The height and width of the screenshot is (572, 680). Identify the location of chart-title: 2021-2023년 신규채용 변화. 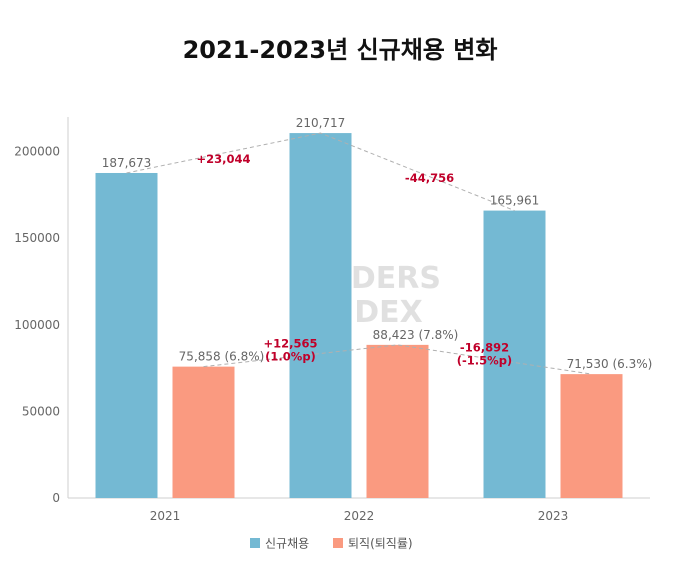
(340, 50).